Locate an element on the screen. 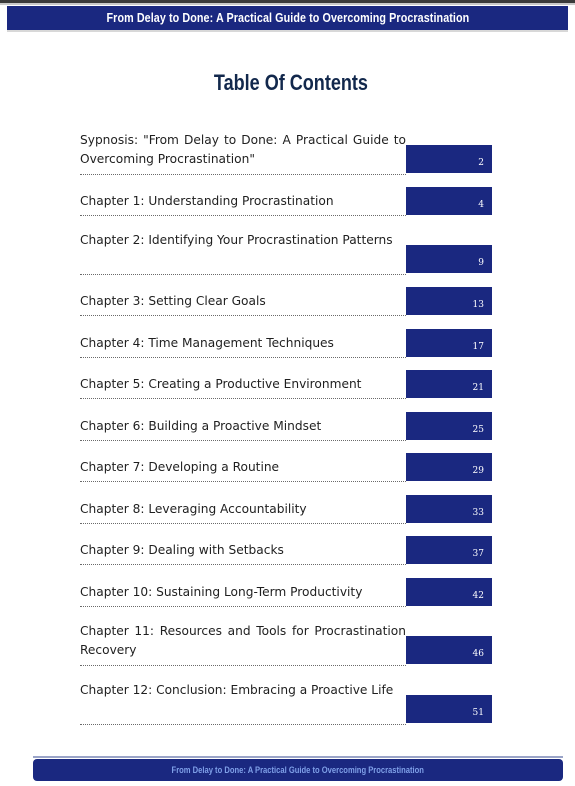 This screenshot has width=575, height=786. toc-page-box: 33 is located at coordinates (449, 509).